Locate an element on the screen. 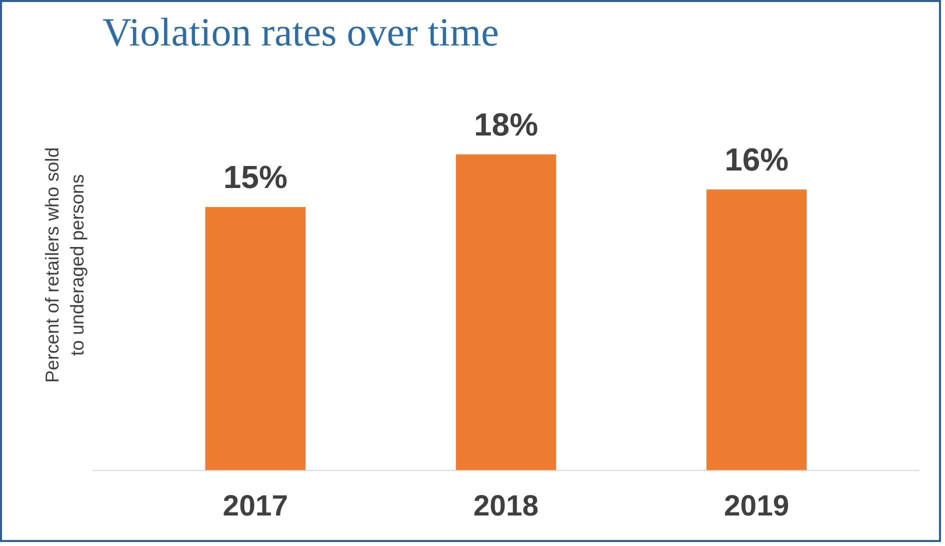  x-tick-label: 2017 is located at coordinates (255, 506).